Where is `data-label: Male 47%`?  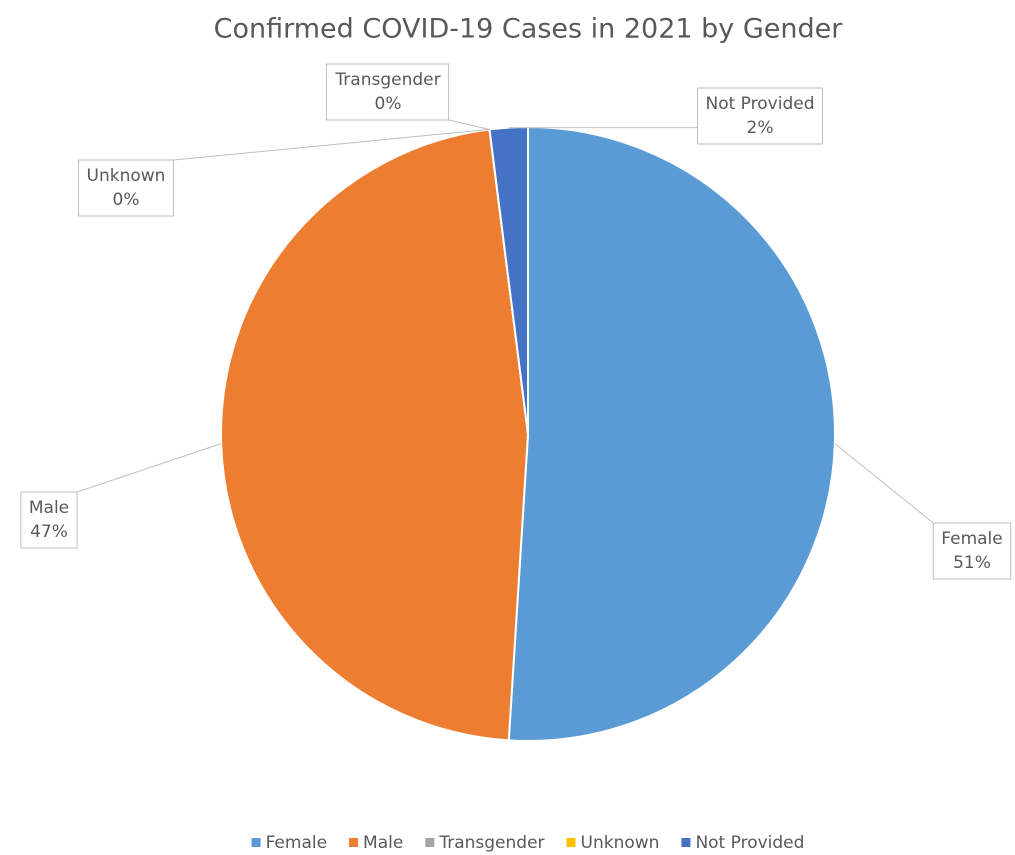
data-label: Male 47% is located at coordinates (49, 520).